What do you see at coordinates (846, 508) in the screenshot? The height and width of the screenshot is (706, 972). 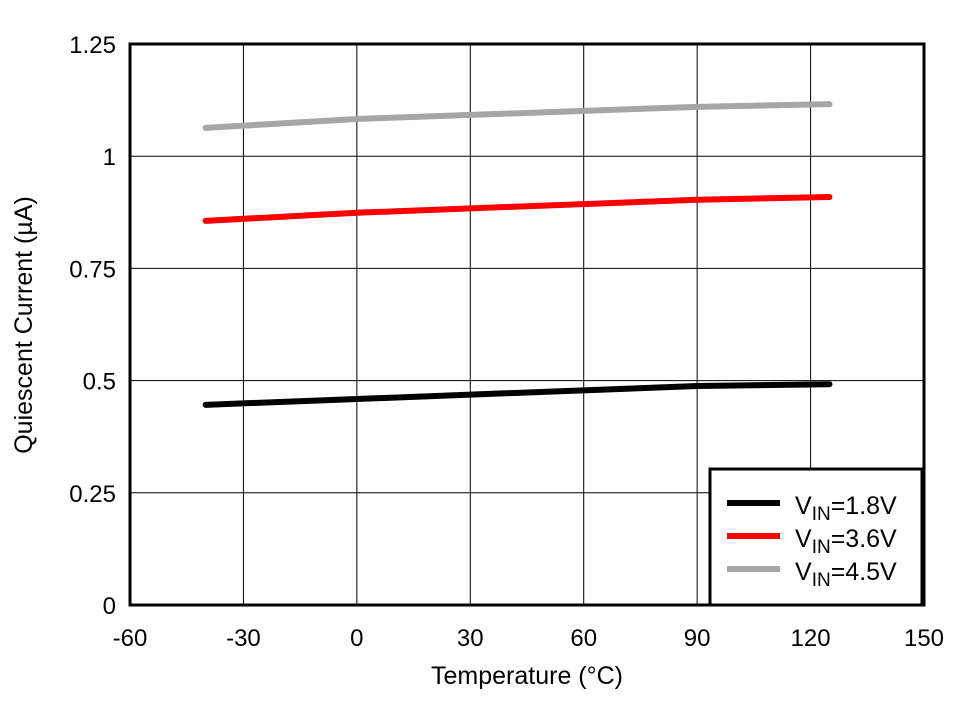 I see `legend-label: VIN=1.8V` at bounding box center [846, 508].